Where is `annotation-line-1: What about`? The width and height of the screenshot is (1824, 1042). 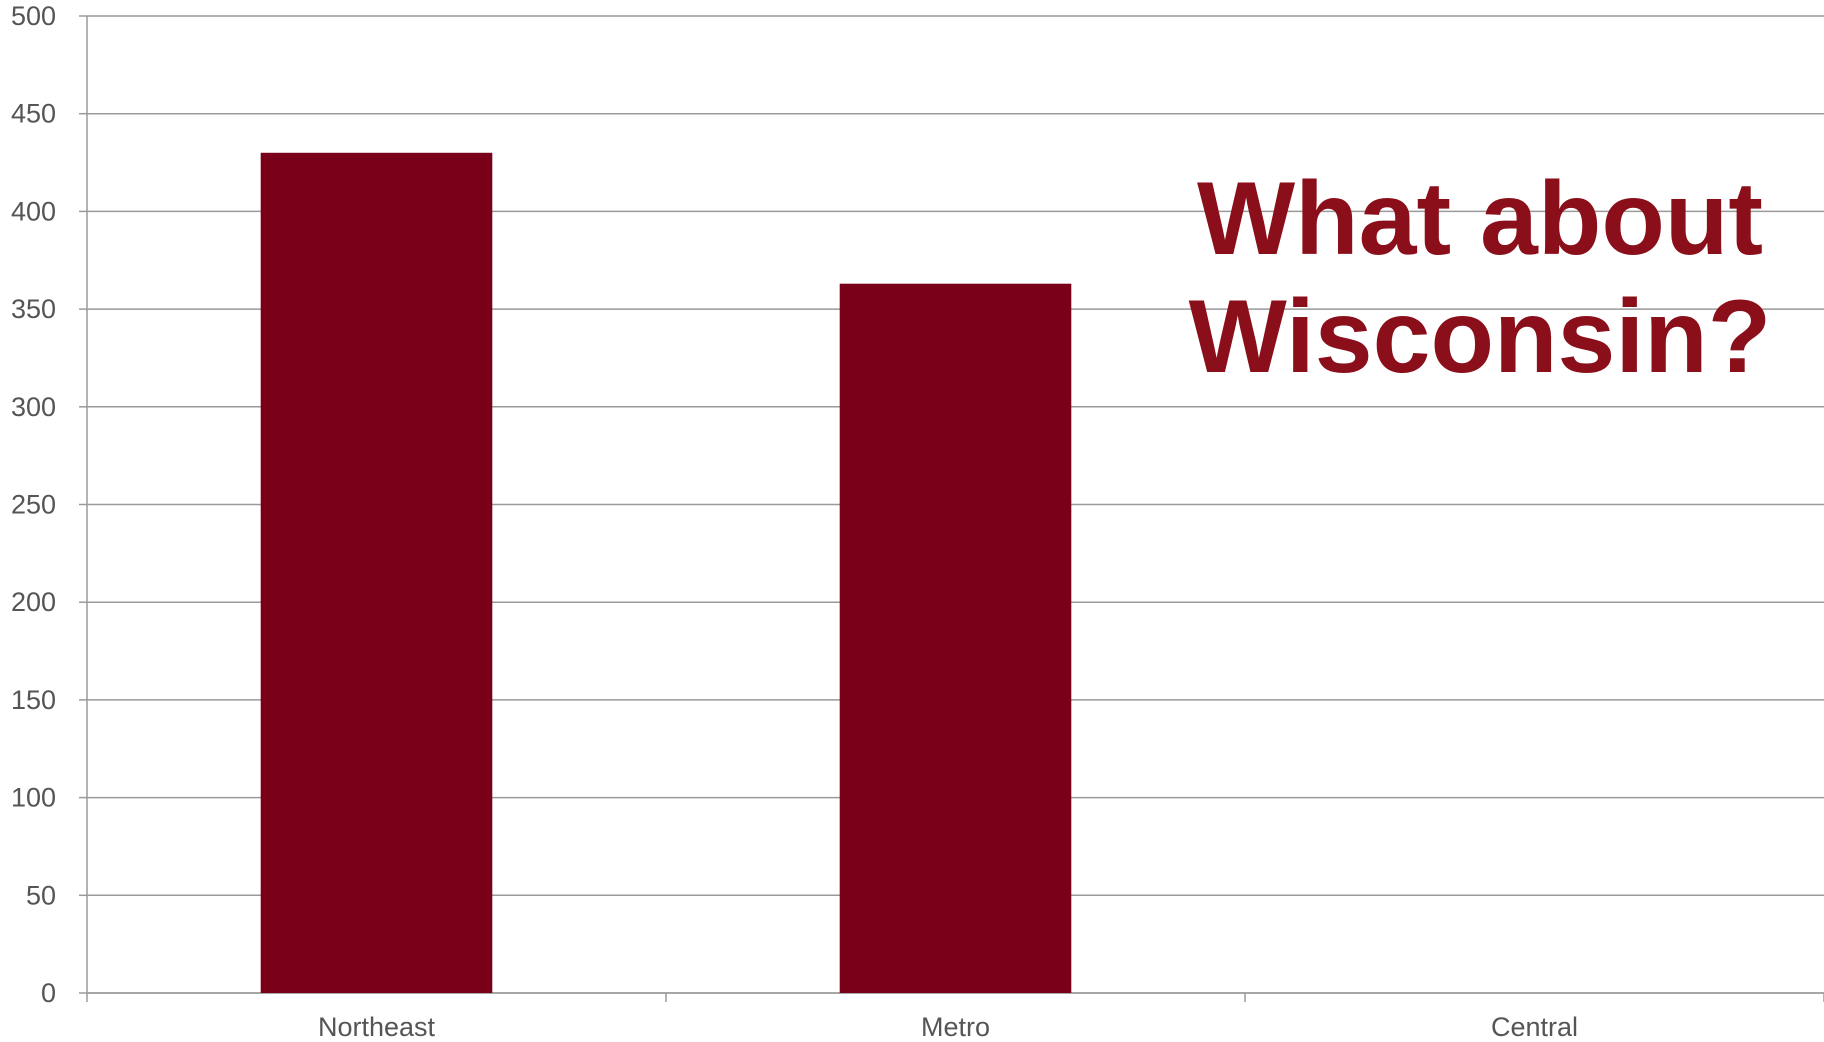 annotation-line-1: What about is located at coordinates (1480, 219).